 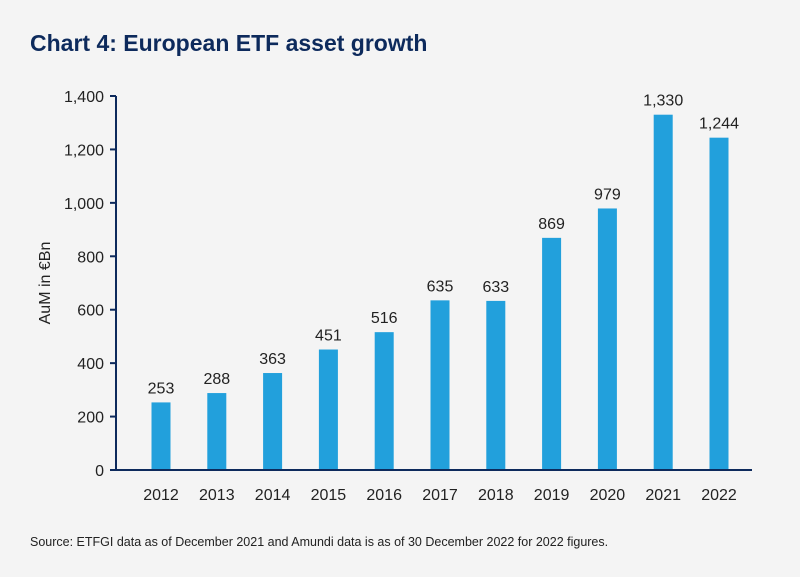 I want to click on y-tick-label: 400, so click(x=90, y=364).